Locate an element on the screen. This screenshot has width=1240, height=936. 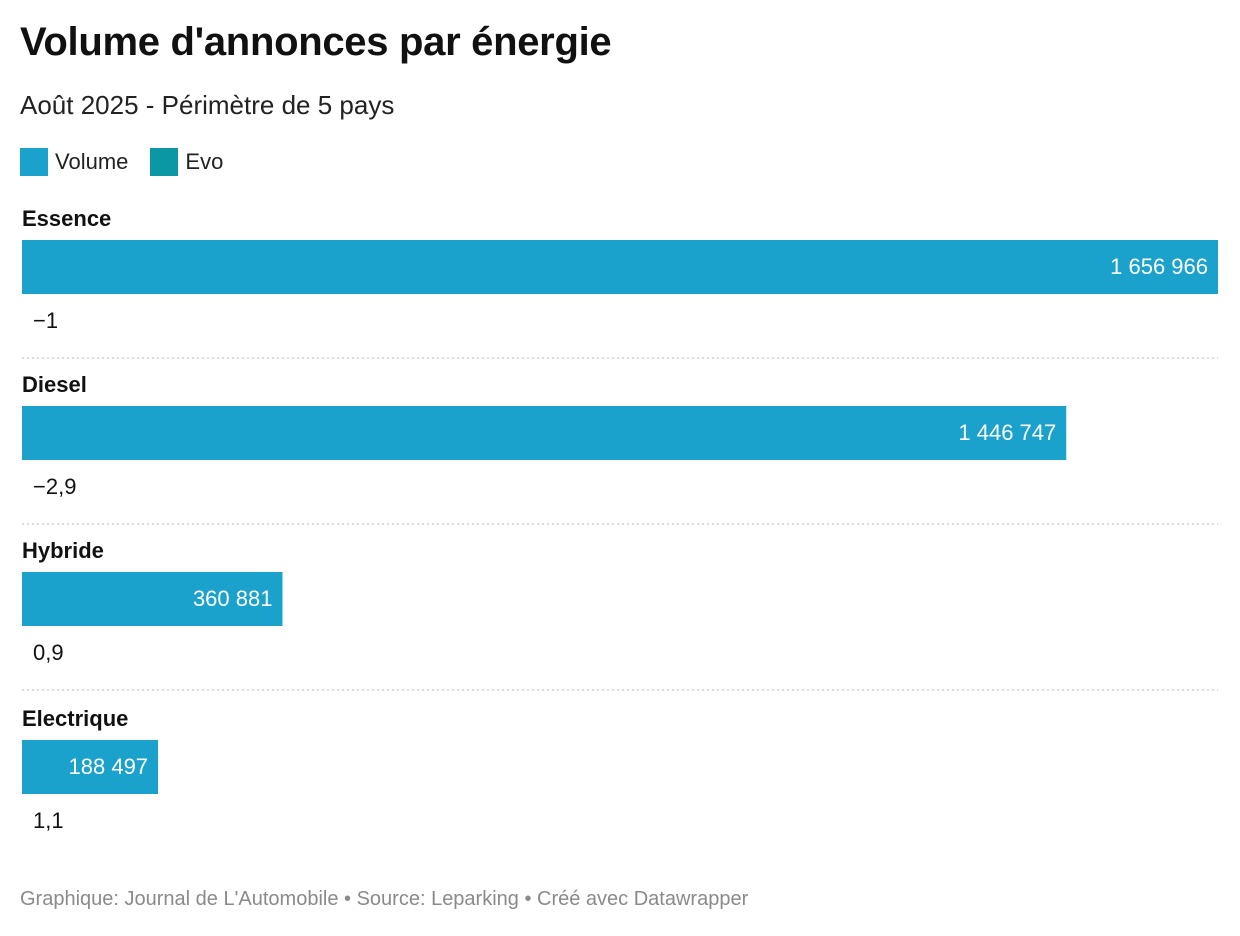
legend-label-evo: Evo is located at coordinates (204, 161).